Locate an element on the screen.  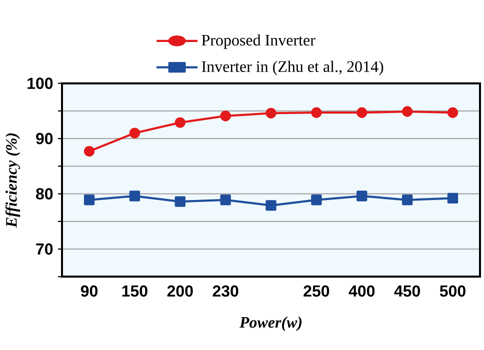
x-tick-label: 500 is located at coordinates (453, 291).